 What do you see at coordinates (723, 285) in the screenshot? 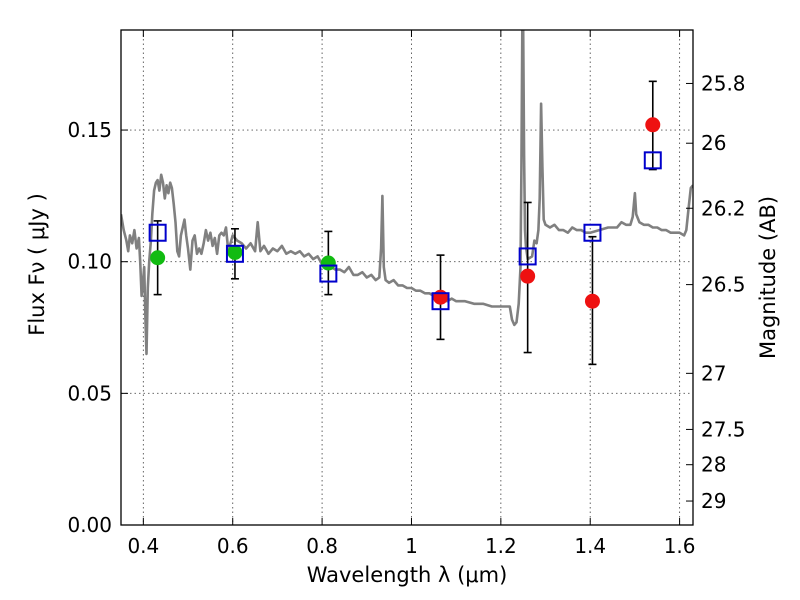
I see `right-tick-label: 26.5` at bounding box center [723, 285].